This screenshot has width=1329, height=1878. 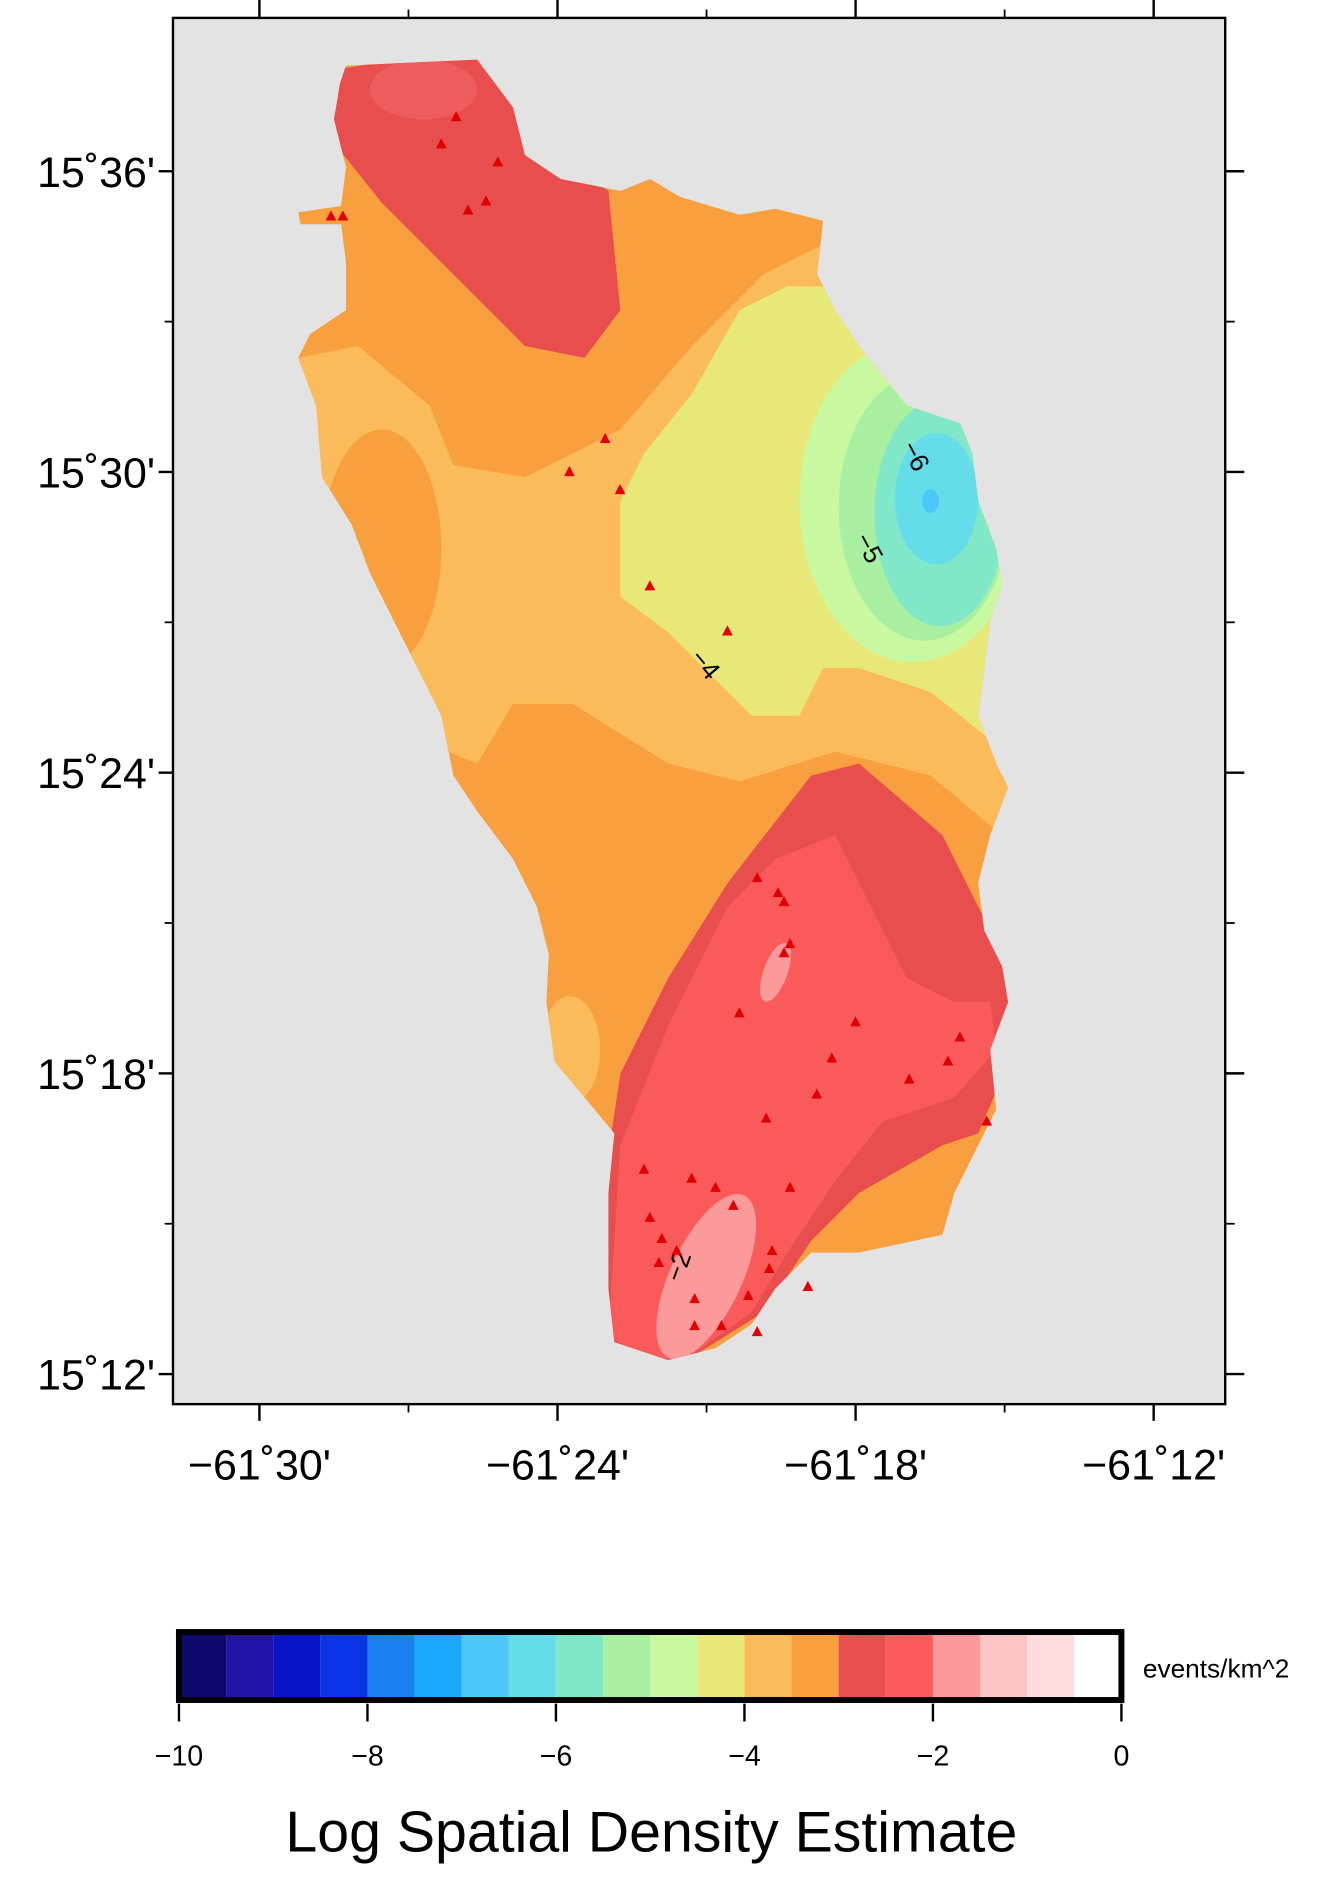 I want to click on colorbar-tick-label: −6, so click(x=556, y=1757).